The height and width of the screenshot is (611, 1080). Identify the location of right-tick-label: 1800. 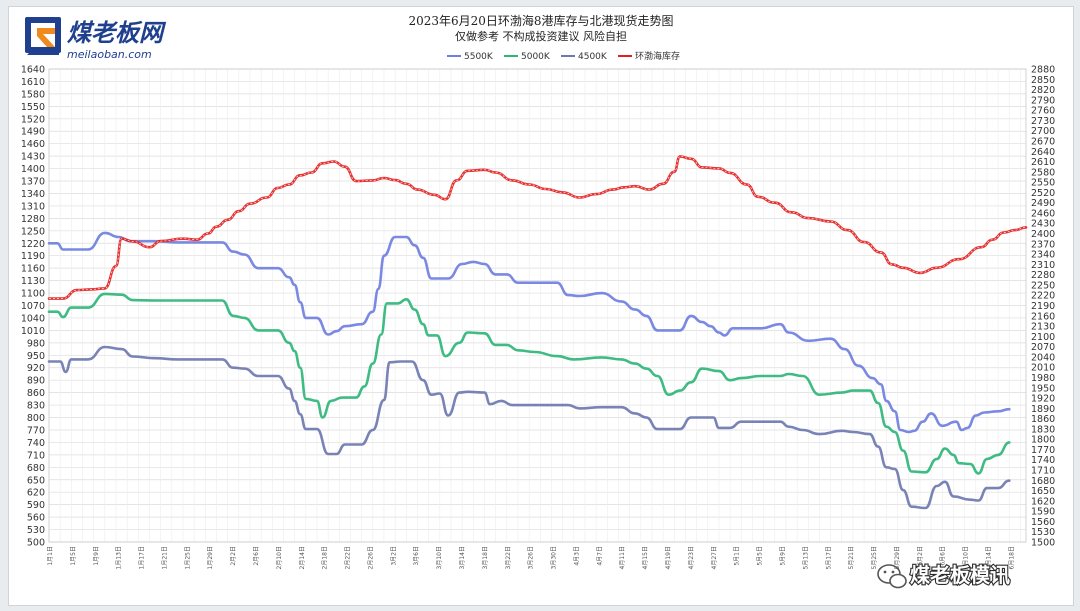
(1043, 440).